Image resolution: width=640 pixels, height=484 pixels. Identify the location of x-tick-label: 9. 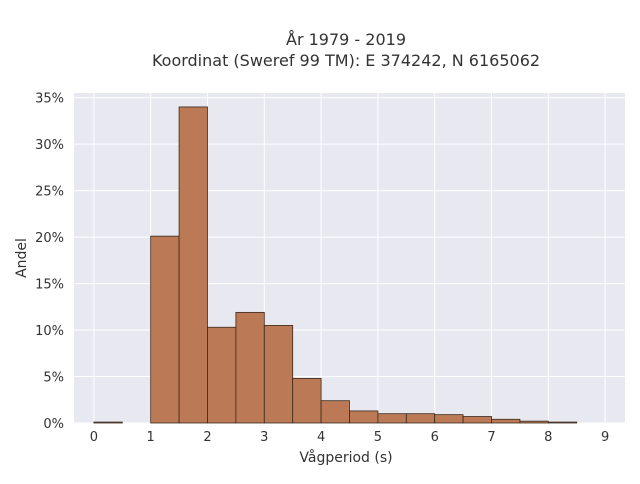
(605, 437).